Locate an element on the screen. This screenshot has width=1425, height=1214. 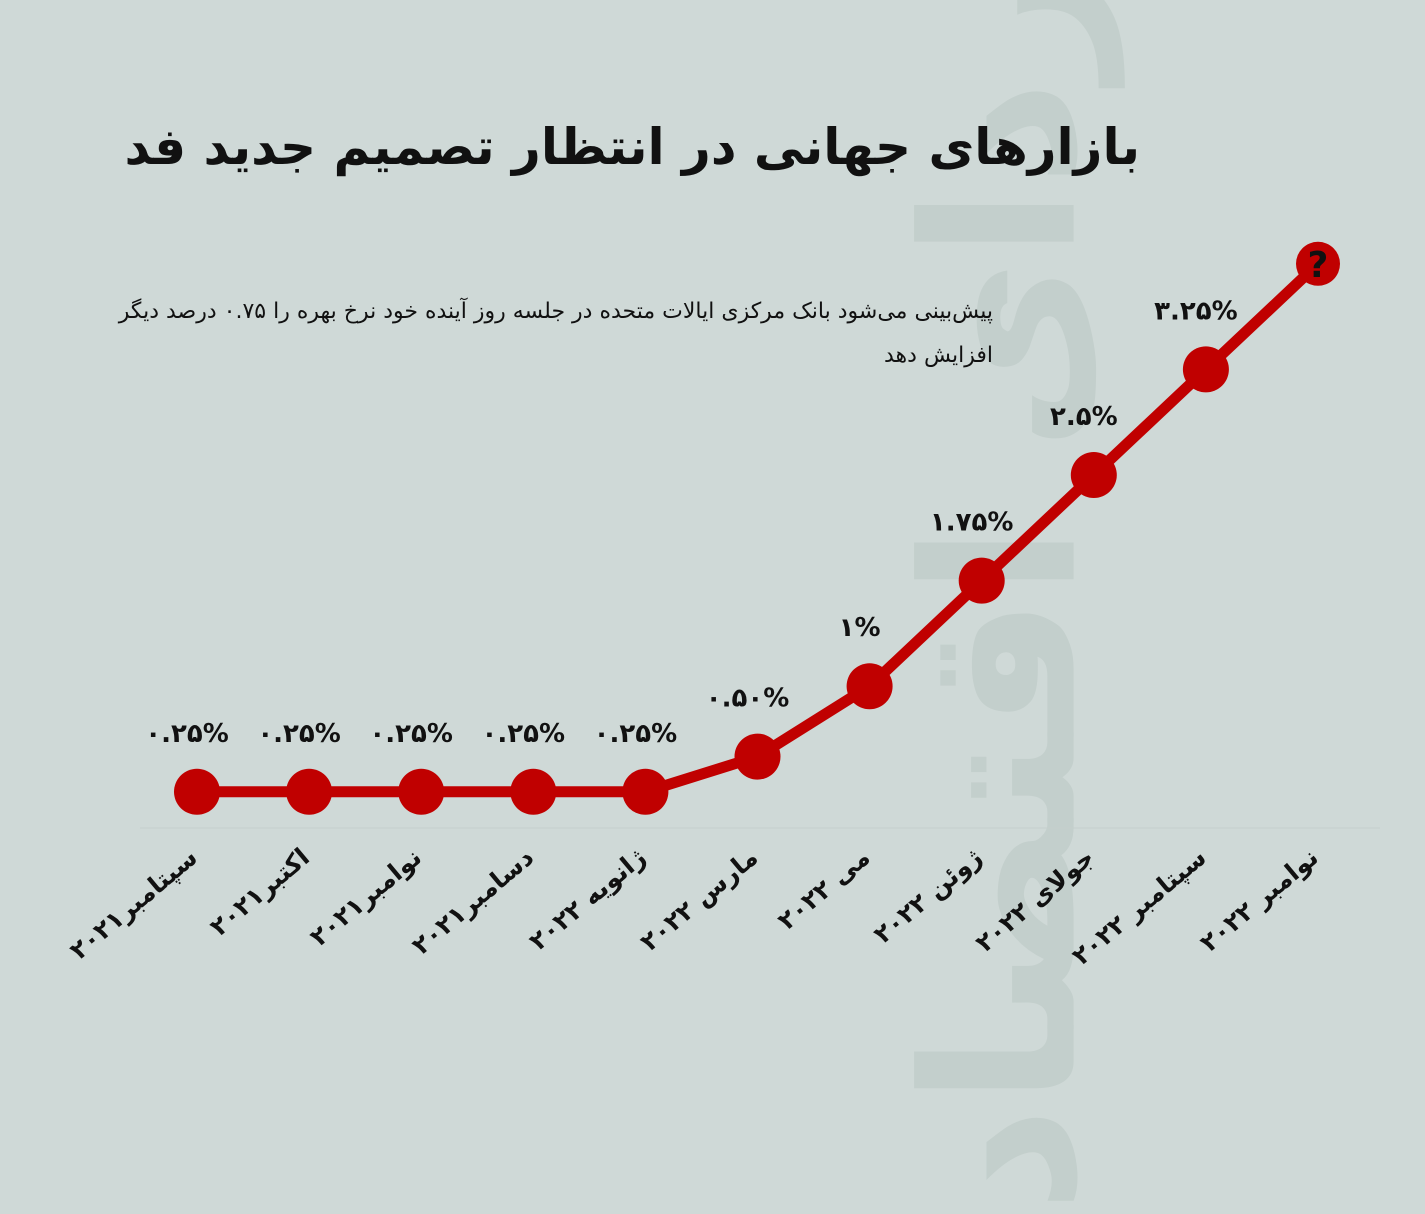
x-tick-label: ژانویه ۲۰۲۲ is located at coordinates (588, 899).